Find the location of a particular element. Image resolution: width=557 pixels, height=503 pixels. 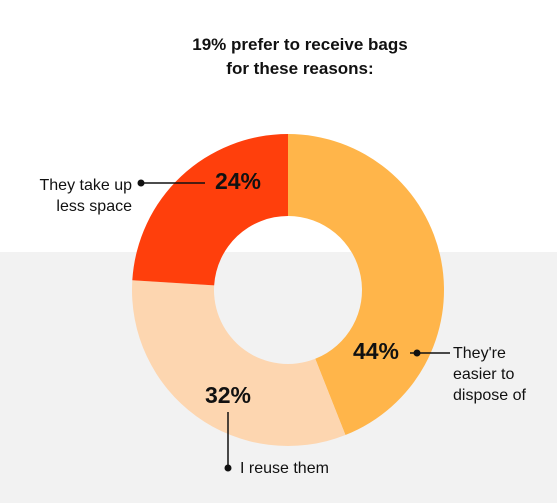

value-label: 24% is located at coordinates (238, 181).